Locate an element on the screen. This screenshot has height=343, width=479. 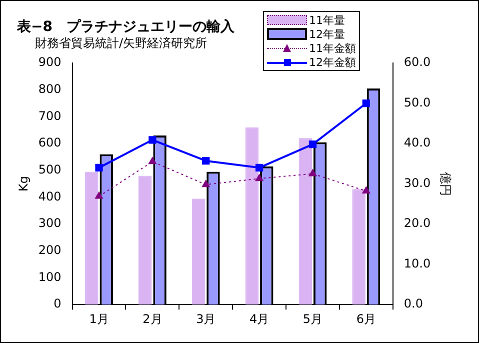
y-tick-label: 300 is located at coordinates (50, 223).